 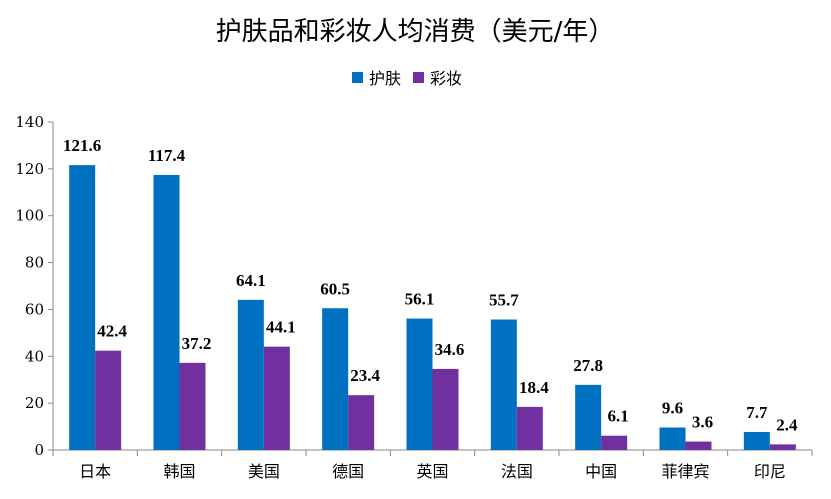 What do you see at coordinates (685, 471) in the screenshot?
I see `x-tick-label: 菲律宾` at bounding box center [685, 471].